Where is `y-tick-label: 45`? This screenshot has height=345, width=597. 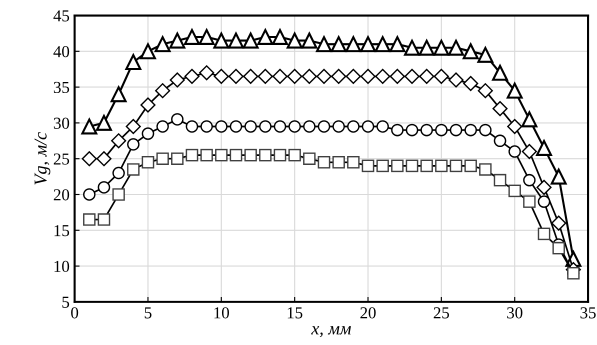
y-tick-label: 45 is located at coordinates (61, 16).